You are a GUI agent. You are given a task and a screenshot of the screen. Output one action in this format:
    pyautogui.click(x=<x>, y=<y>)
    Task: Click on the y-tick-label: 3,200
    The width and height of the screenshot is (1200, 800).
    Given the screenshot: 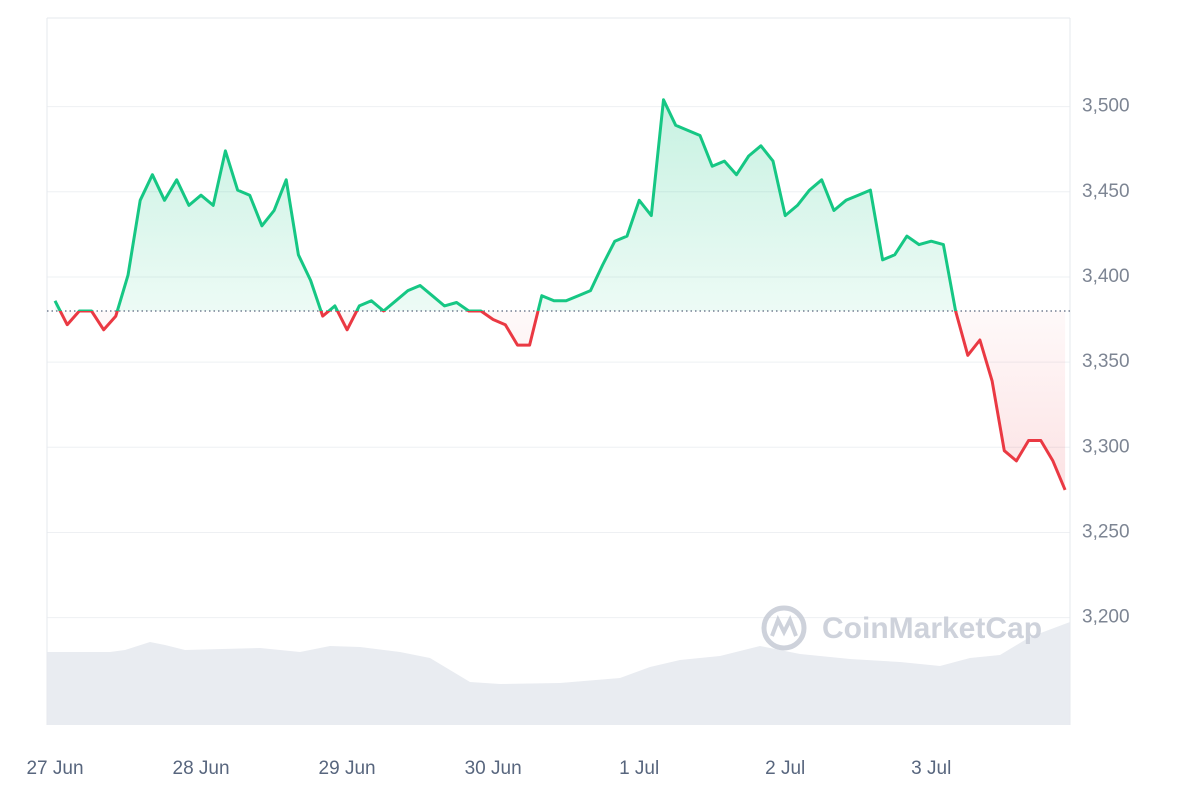 What is the action you would take?
    pyautogui.click(x=1106, y=617)
    